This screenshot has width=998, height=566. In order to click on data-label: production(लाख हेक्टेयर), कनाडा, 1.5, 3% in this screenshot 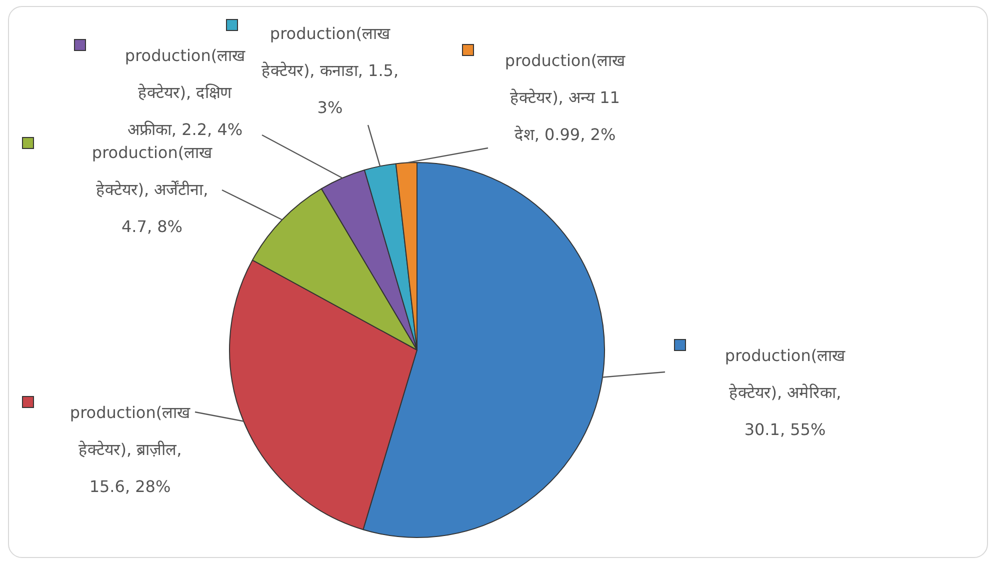, I will do `click(330, 71)`.